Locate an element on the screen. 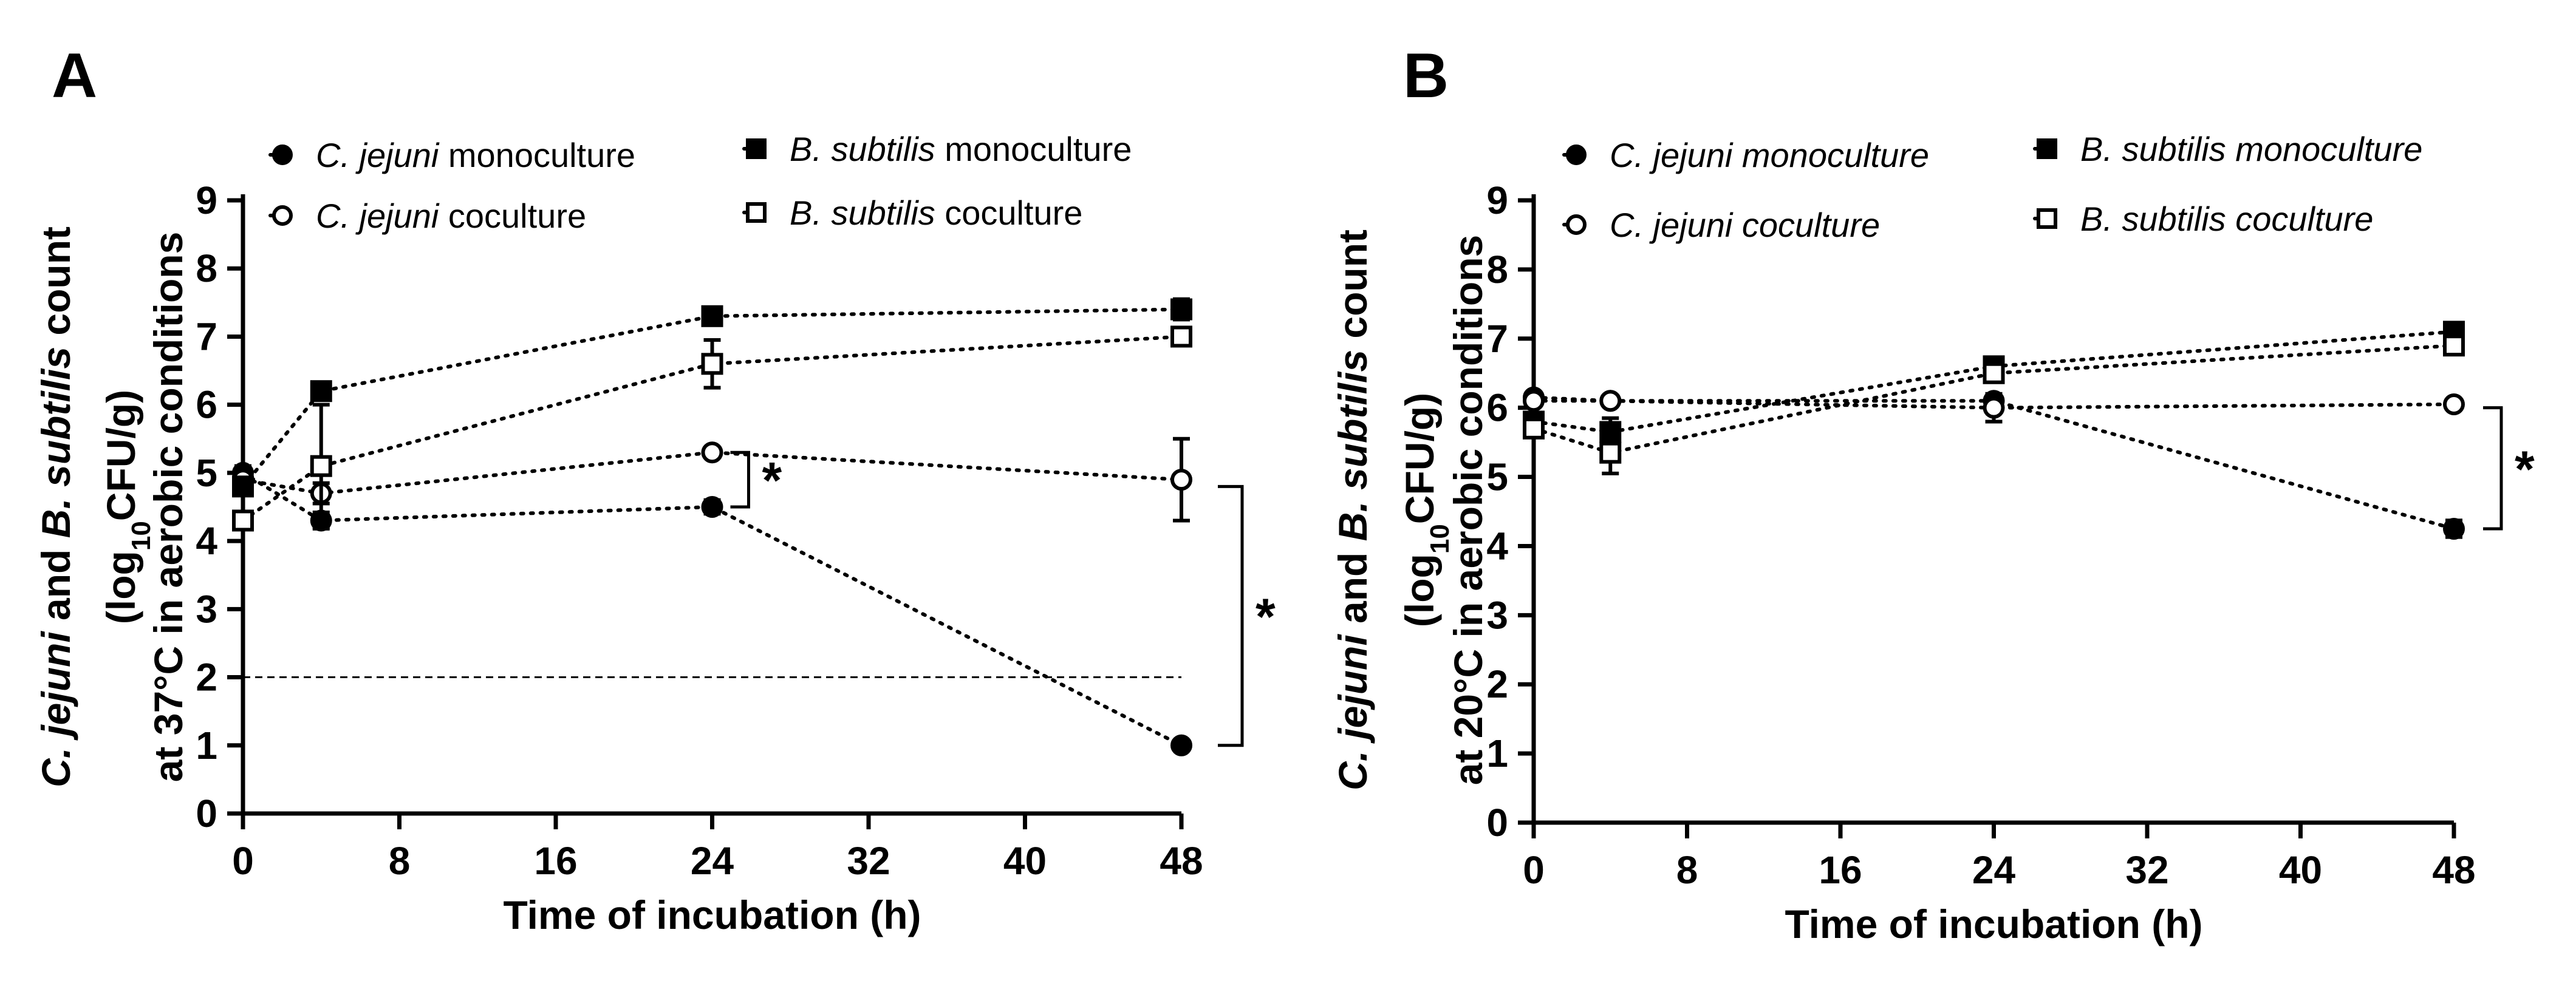  series-open-circle is located at coordinates (1994, 407).